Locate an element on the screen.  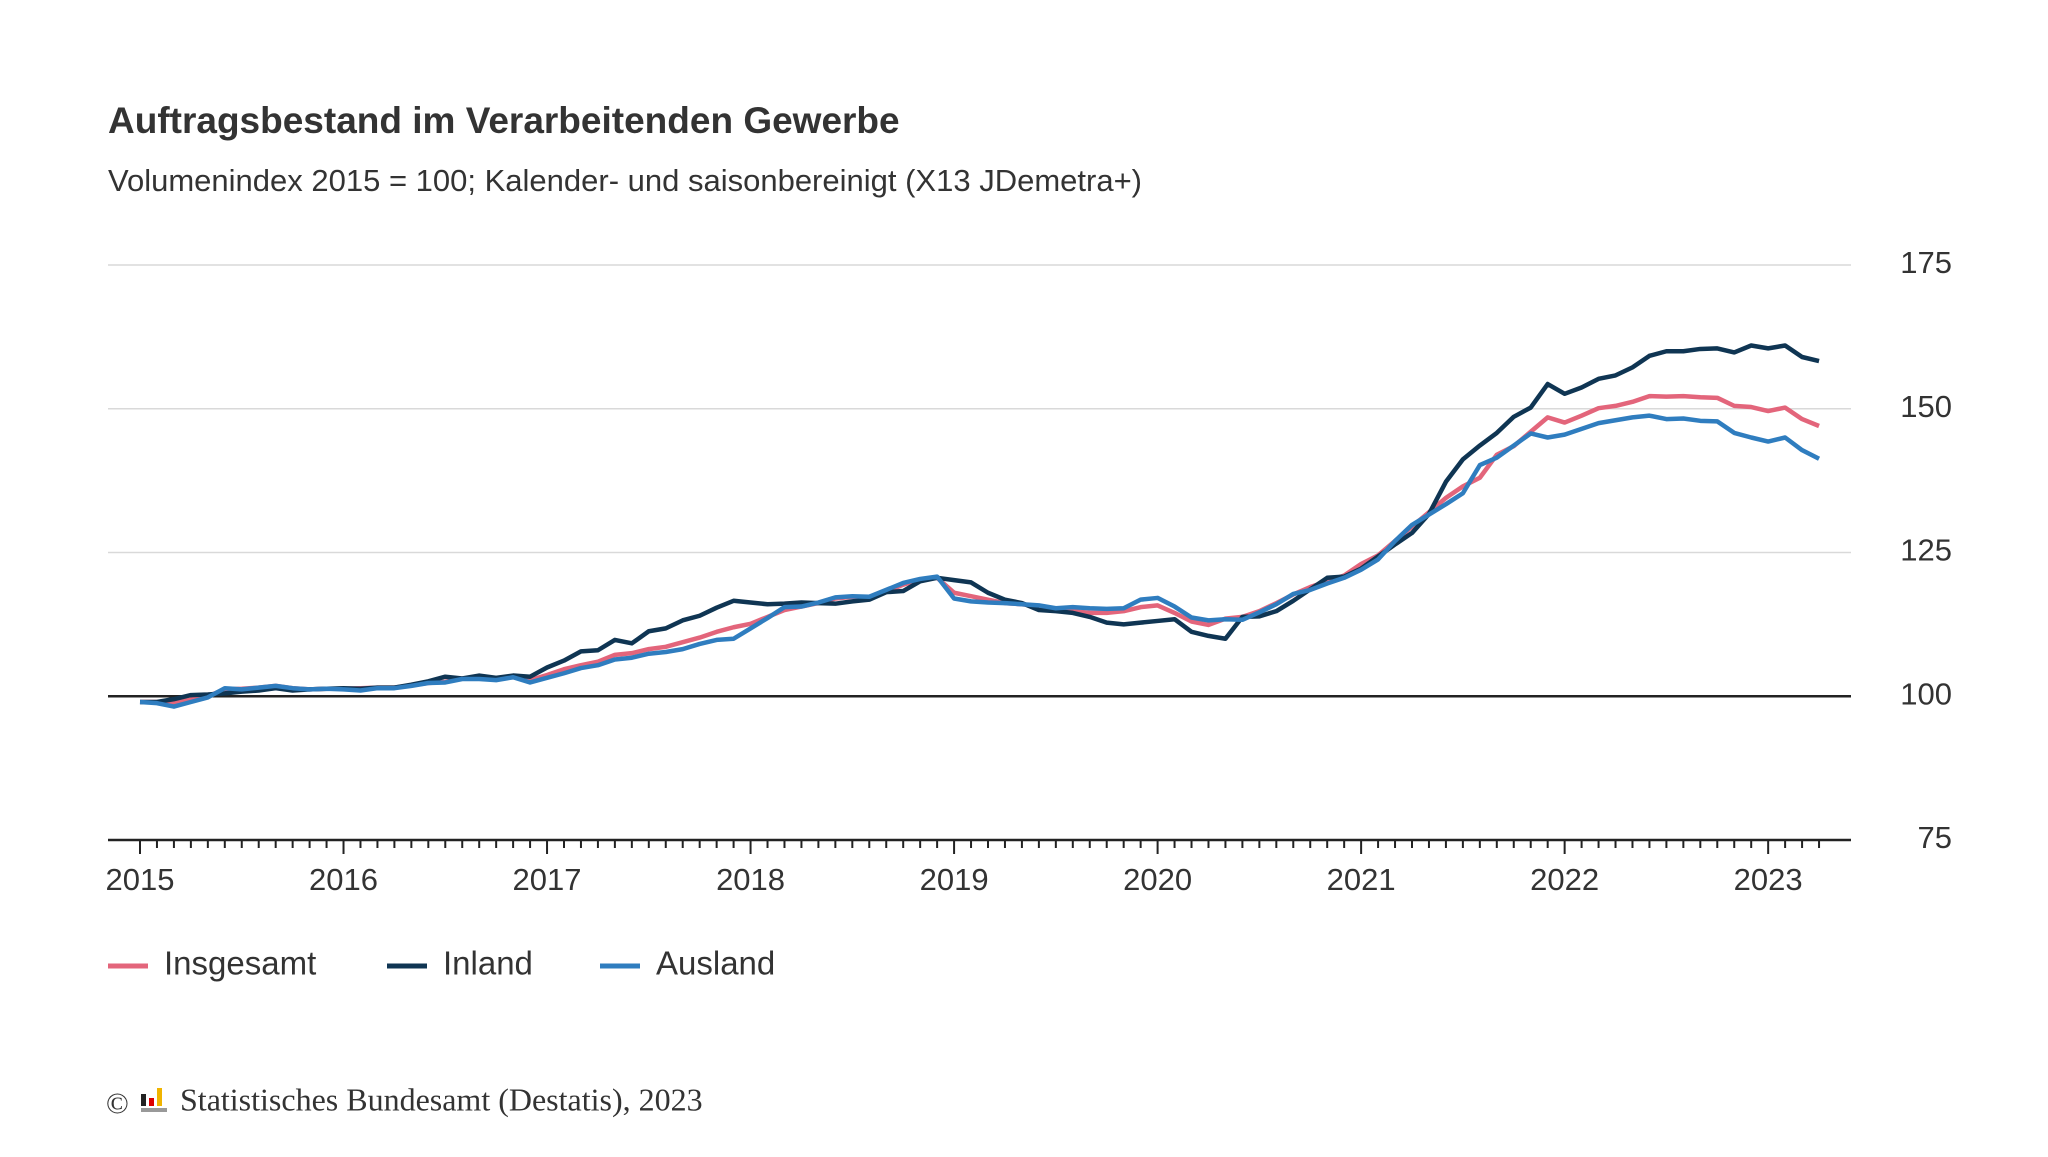
legend-item: Insgesamt is located at coordinates (212, 963).